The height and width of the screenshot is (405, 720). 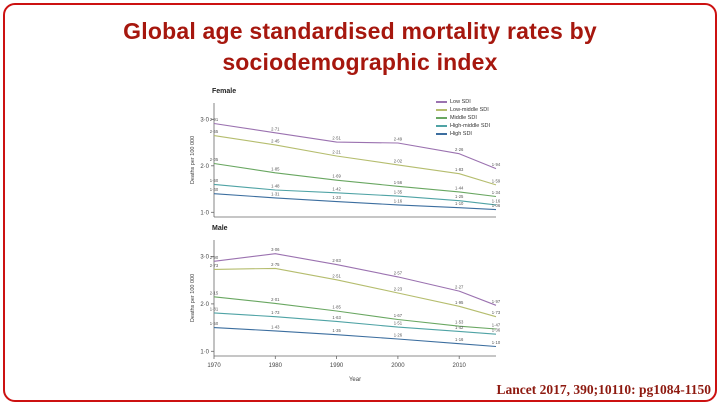 I want to click on legend-item: High-middle SDI, so click(x=462, y=126).